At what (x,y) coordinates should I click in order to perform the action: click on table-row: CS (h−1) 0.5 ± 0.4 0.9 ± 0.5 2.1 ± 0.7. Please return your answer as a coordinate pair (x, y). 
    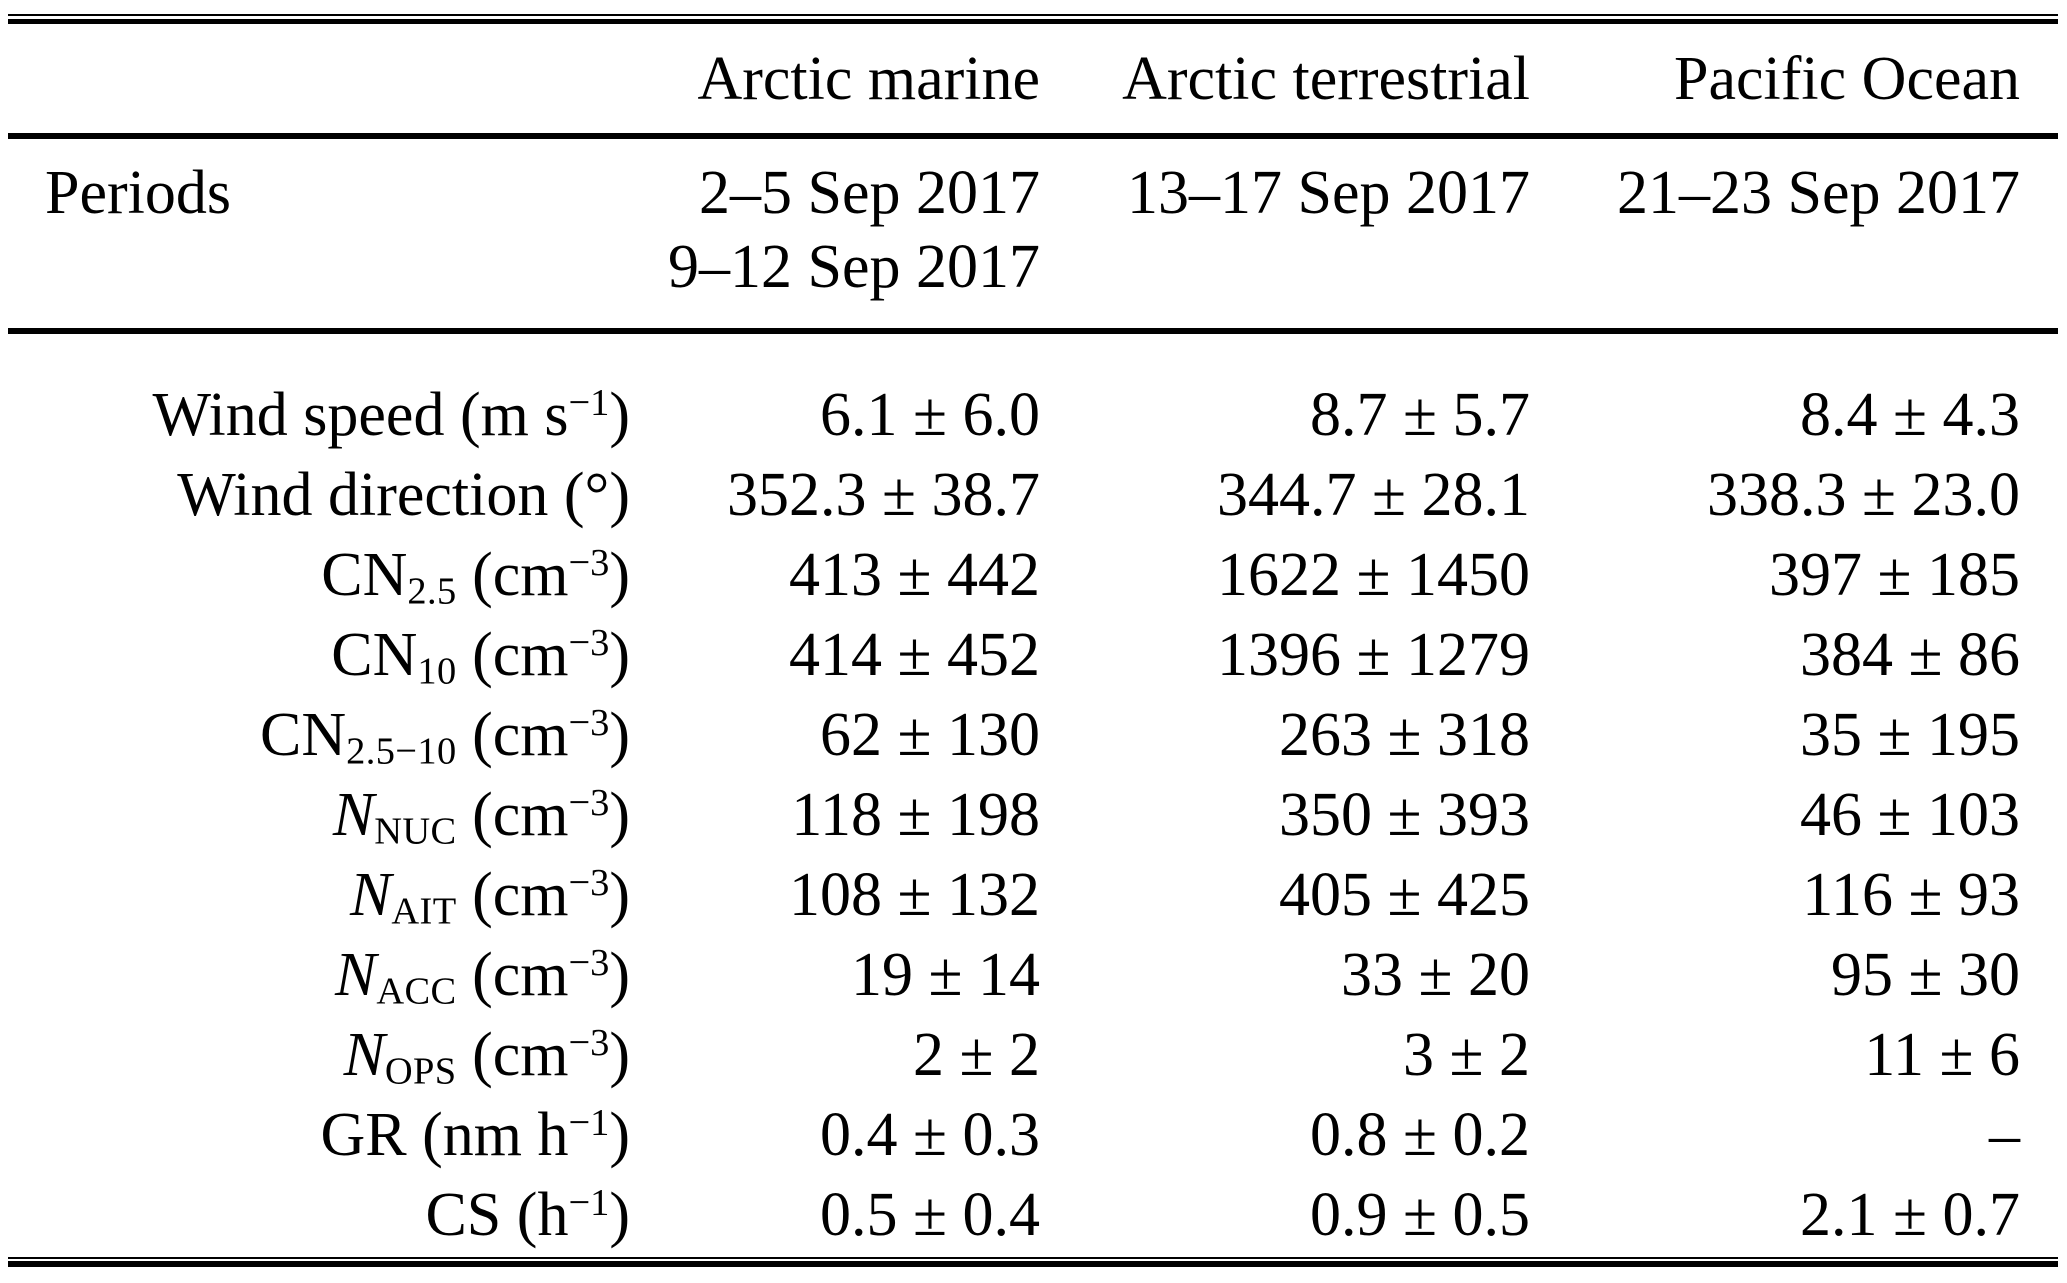
    Looking at the image, I should click on (1015, 1215).